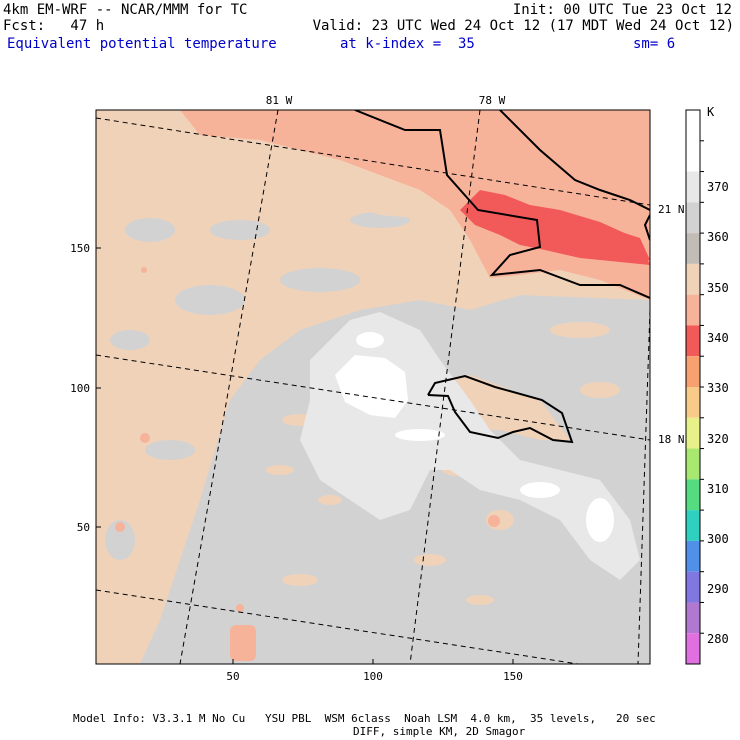 The image size is (740, 740). What do you see at coordinates (718, 639) in the screenshot?
I see `colorbar-label-280: 280` at bounding box center [718, 639].